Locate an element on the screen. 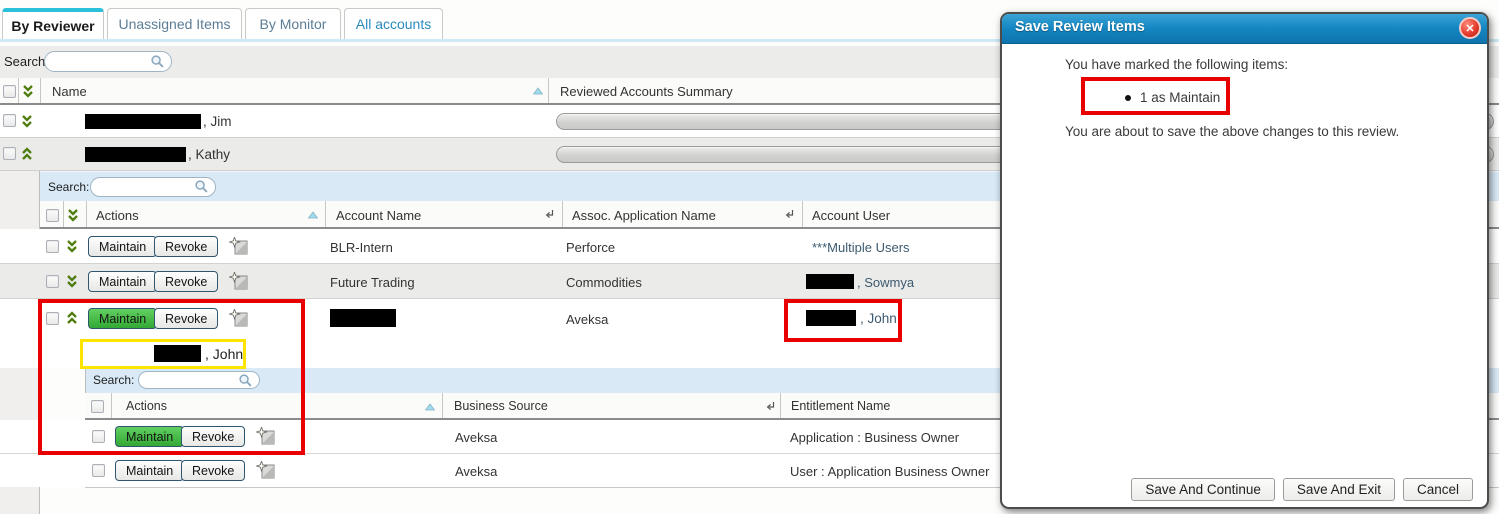 Image resolution: width=1499 pixels, height=514 pixels. entitlement-name: Application : Business Owner is located at coordinates (875, 437).